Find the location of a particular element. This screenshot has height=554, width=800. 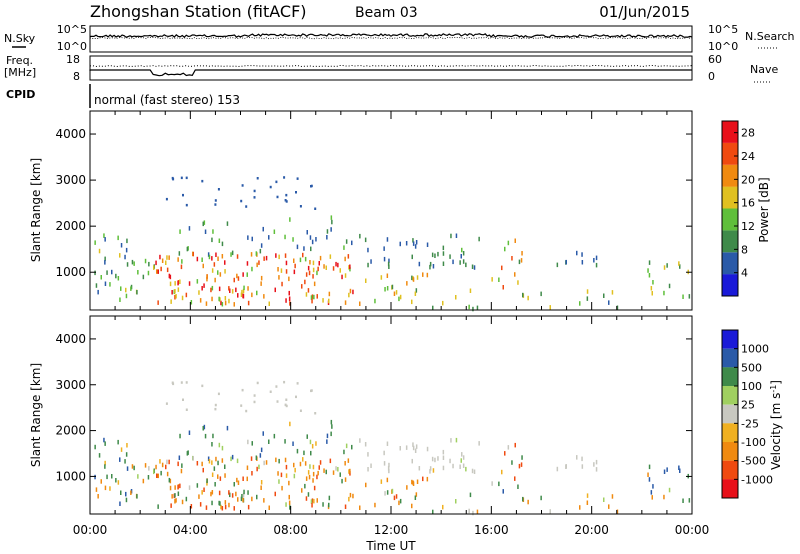

cpid-label: CPID is located at coordinates (20, 94).